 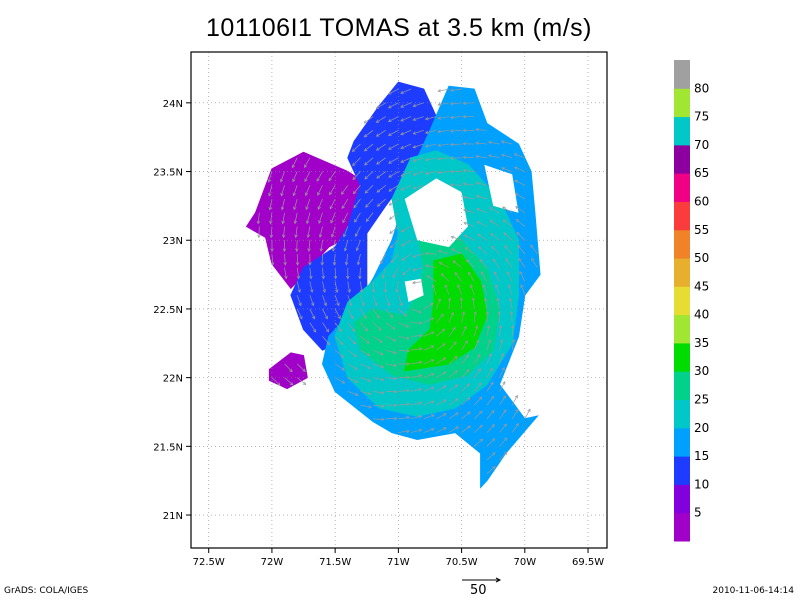 I want to click on y-tick-label: 21N, so click(x=173, y=516).